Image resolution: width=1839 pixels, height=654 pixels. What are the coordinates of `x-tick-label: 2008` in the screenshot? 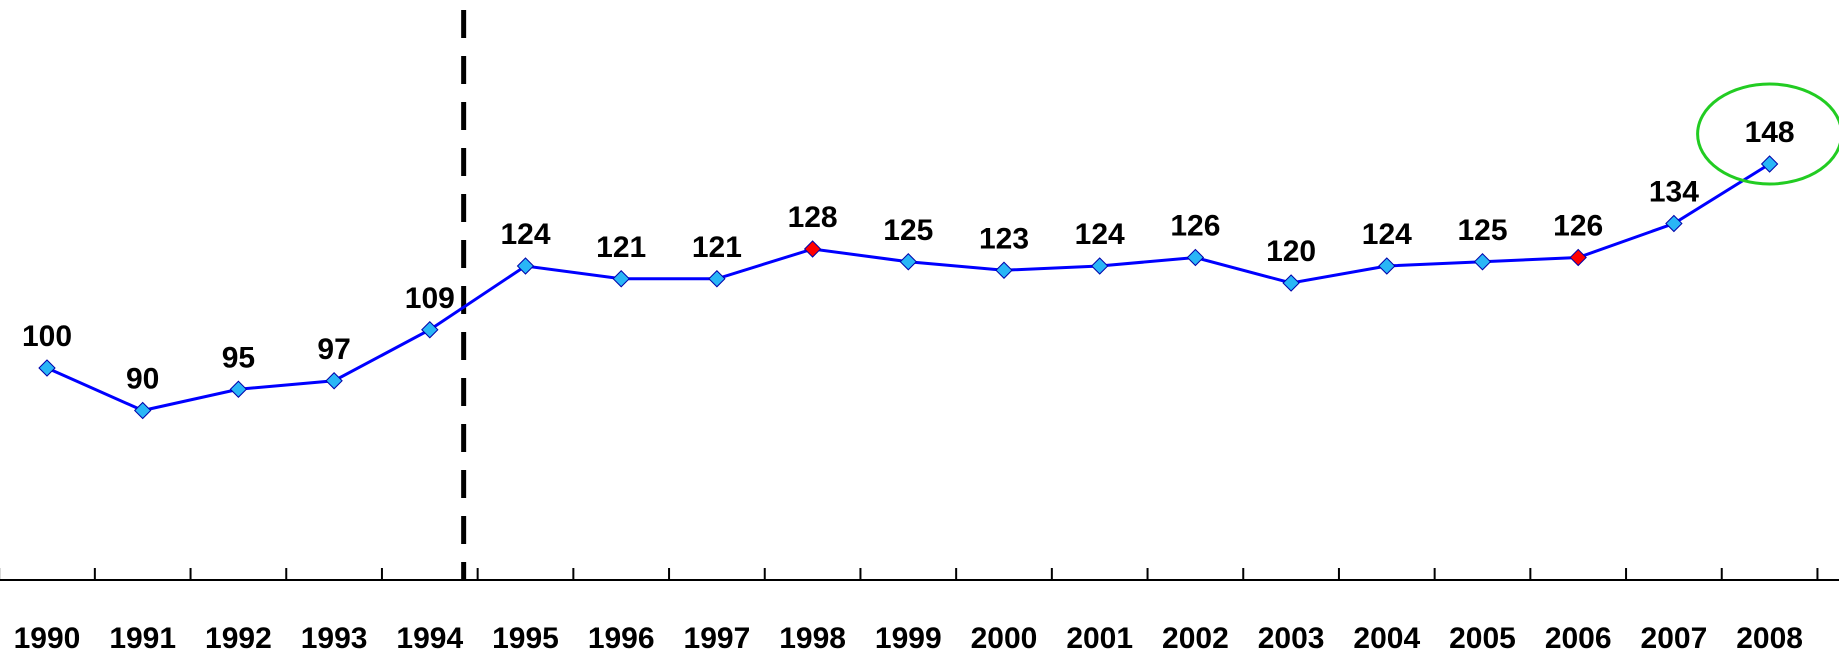 It's located at (1769, 638).